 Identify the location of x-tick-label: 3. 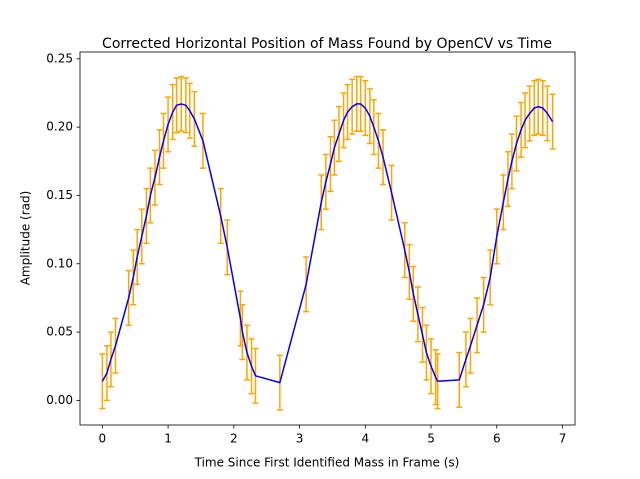
(300, 439).